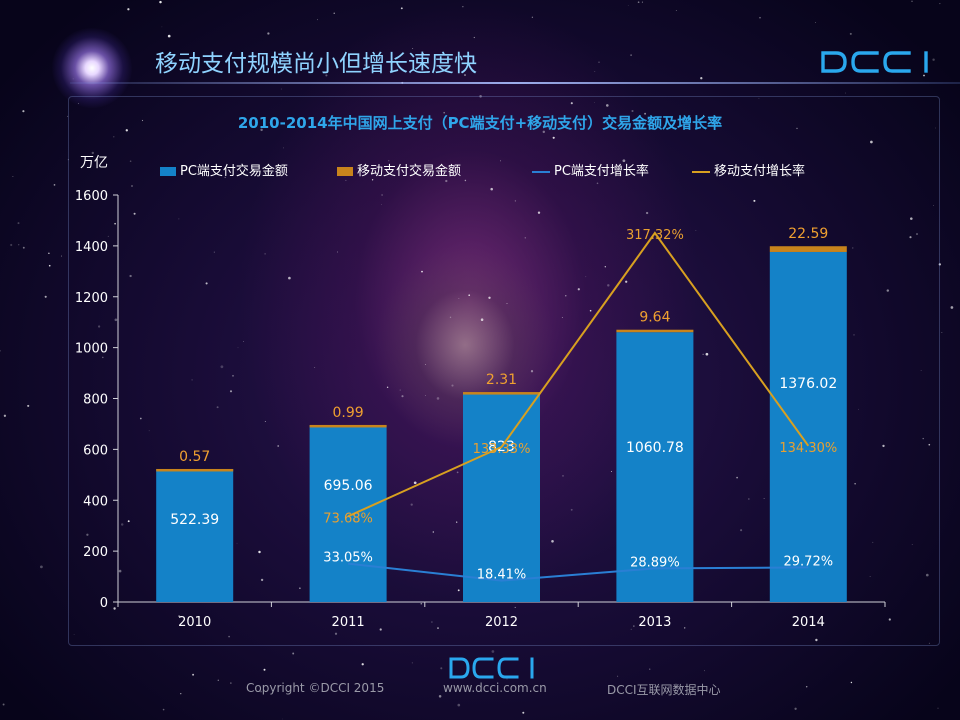  I want to click on chart-title: 2010-2014年中国网上支付（PC端支付+移动支付）交易金额及增长率, so click(480, 123).